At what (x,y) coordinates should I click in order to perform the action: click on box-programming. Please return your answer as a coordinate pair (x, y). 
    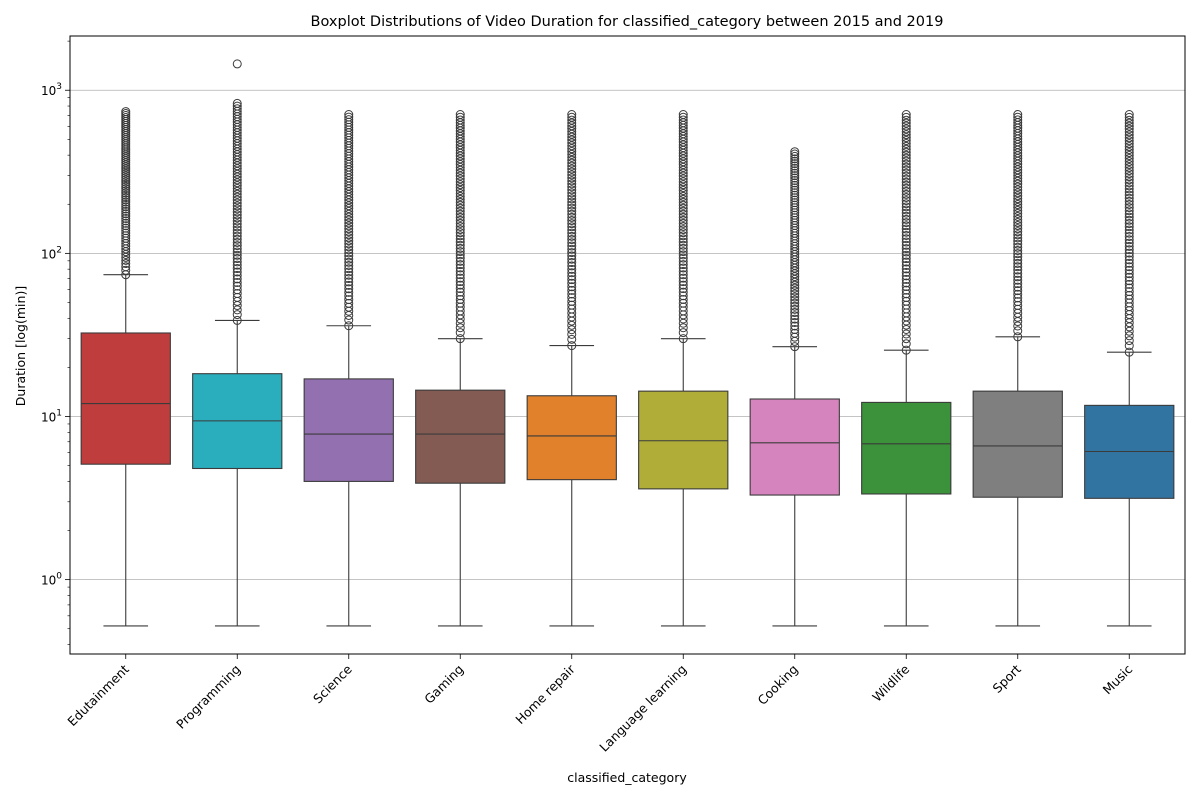
    Looking at the image, I should click on (237, 473).